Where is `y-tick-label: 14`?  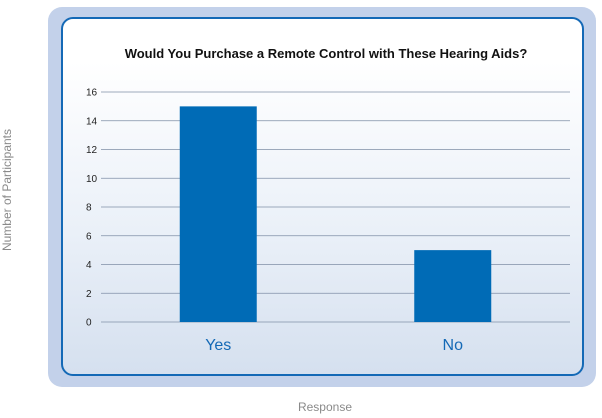 y-tick-label: 14 is located at coordinates (92, 121).